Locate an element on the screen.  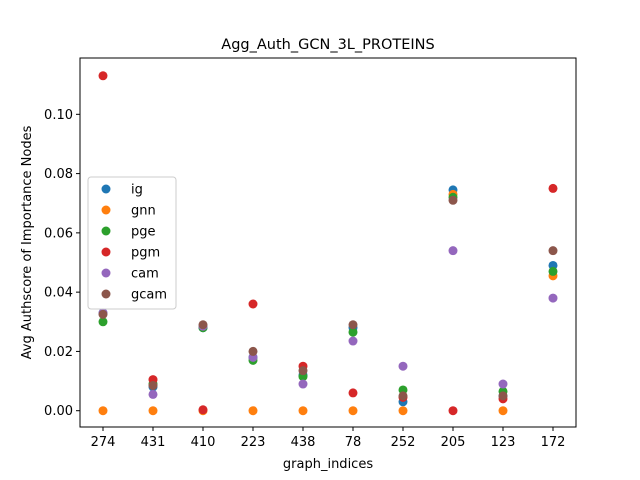
y-tick-label: 0.02 is located at coordinates (58, 352).